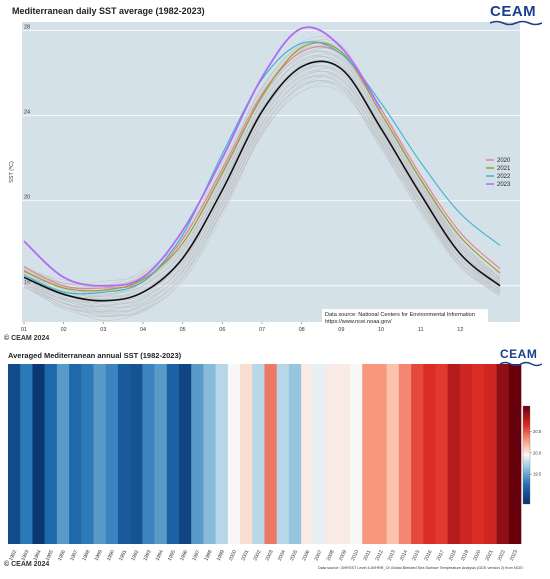  What do you see at coordinates (367, 555) in the screenshot?
I see `year-tick-label: 2011` at bounding box center [367, 555].